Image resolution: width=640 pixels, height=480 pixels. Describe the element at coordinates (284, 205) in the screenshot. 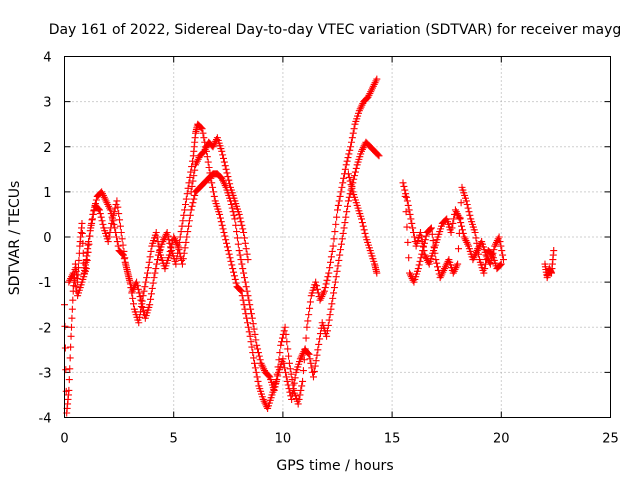

I see `series-track-c` at that location.